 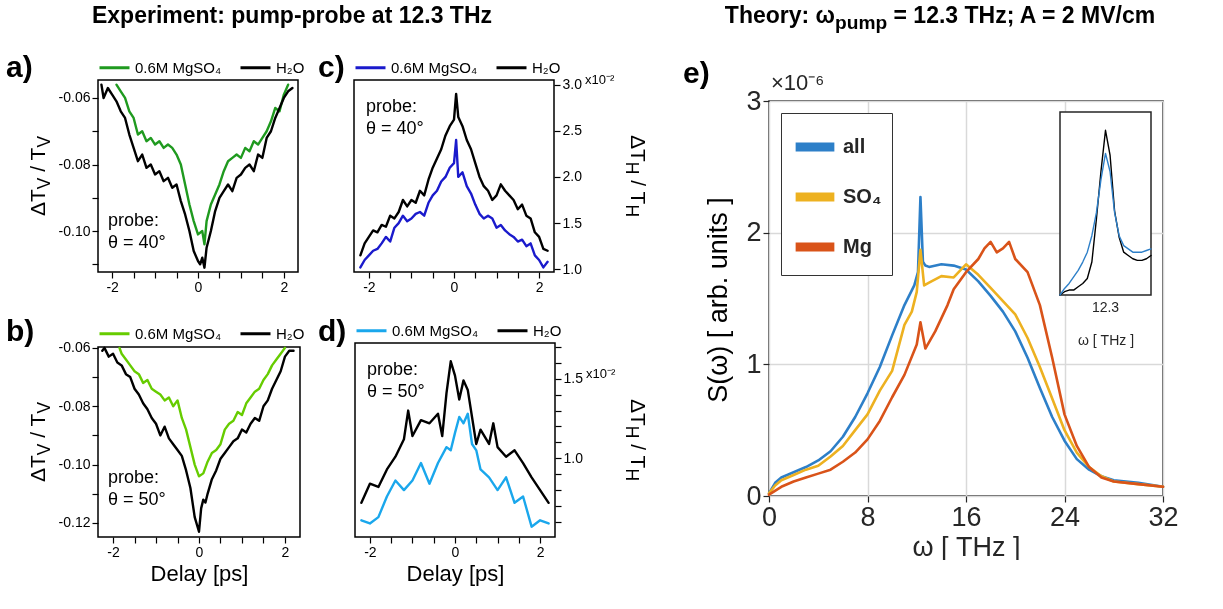 What do you see at coordinates (1106, 339) in the screenshot?
I see `x-axis-title: ω [ THz ]` at bounding box center [1106, 339].